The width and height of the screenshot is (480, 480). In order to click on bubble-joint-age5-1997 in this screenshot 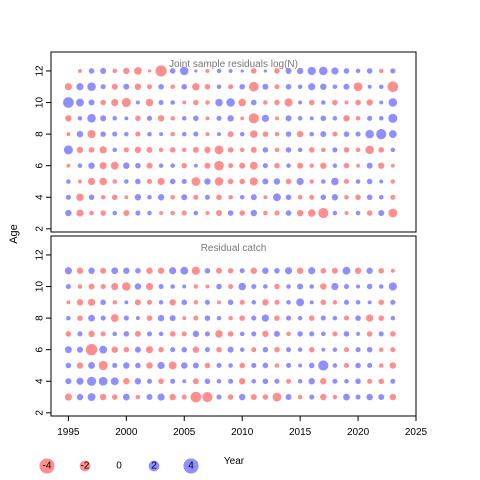, I will do `click(91, 181)`.